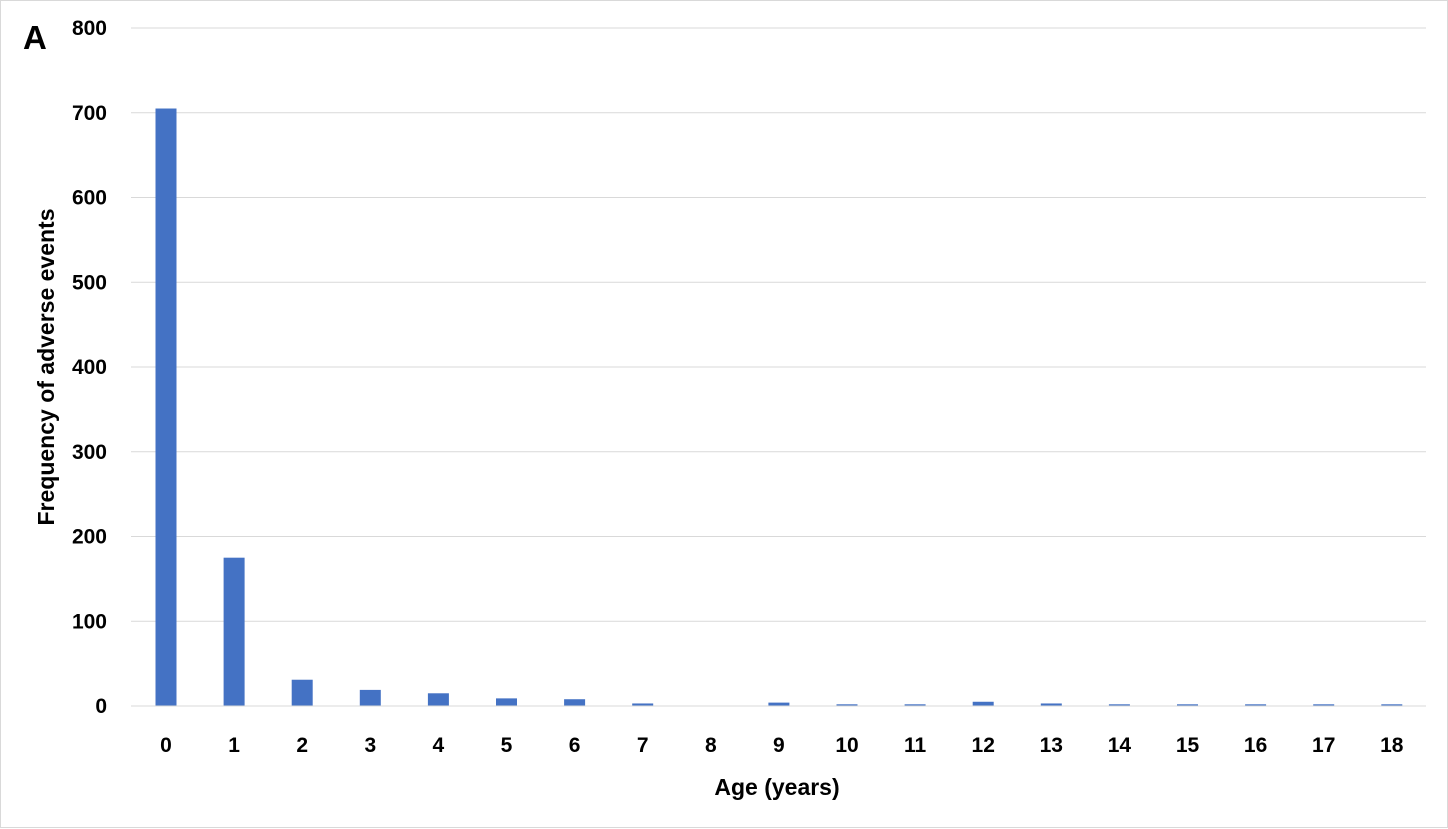  What do you see at coordinates (89, 452) in the screenshot?
I see `y-tick-label: 300` at bounding box center [89, 452].